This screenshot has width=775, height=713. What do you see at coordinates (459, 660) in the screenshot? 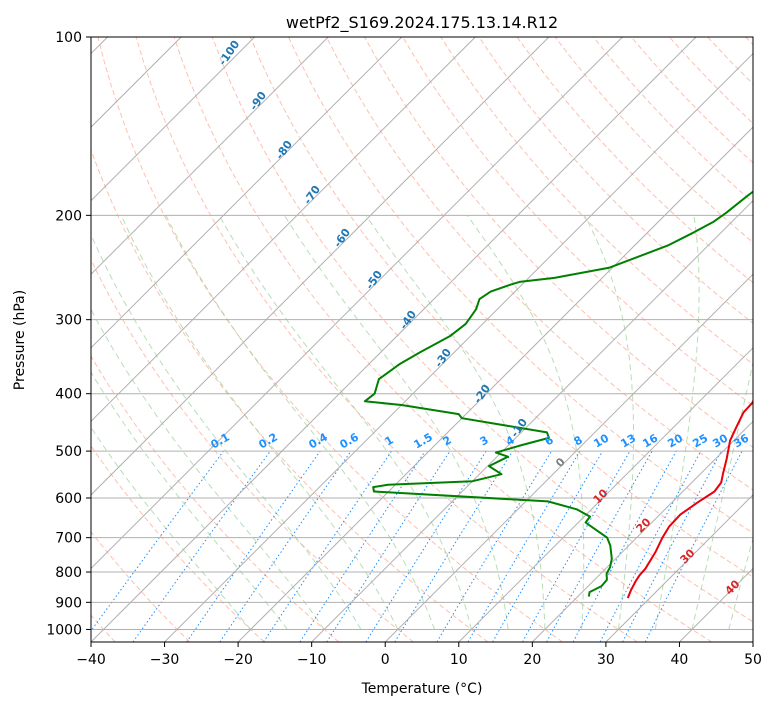
I see `x-tick-label: 10` at bounding box center [459, 660].